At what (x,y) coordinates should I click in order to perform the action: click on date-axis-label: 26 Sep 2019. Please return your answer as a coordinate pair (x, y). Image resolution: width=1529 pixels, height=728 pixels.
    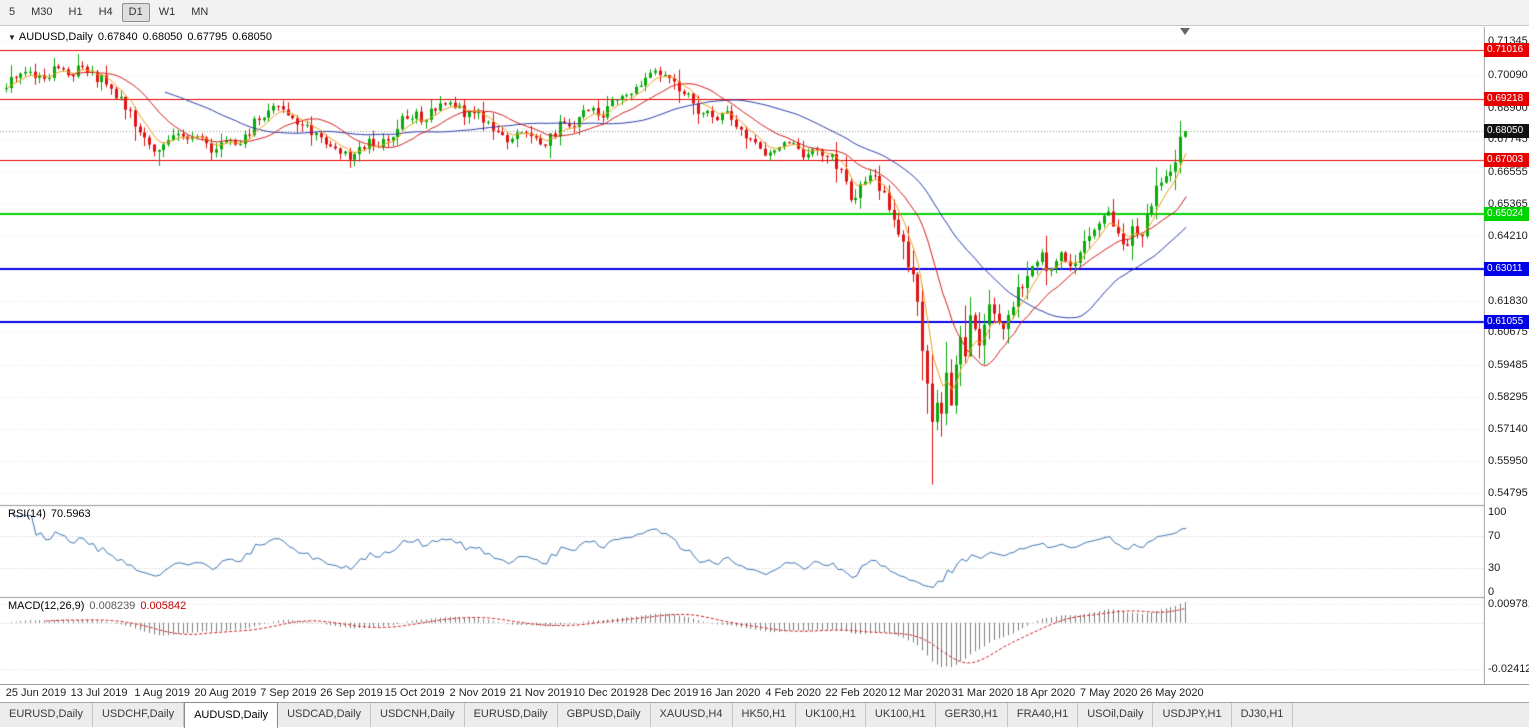
    Looking at the image, I should click on (351, 693).